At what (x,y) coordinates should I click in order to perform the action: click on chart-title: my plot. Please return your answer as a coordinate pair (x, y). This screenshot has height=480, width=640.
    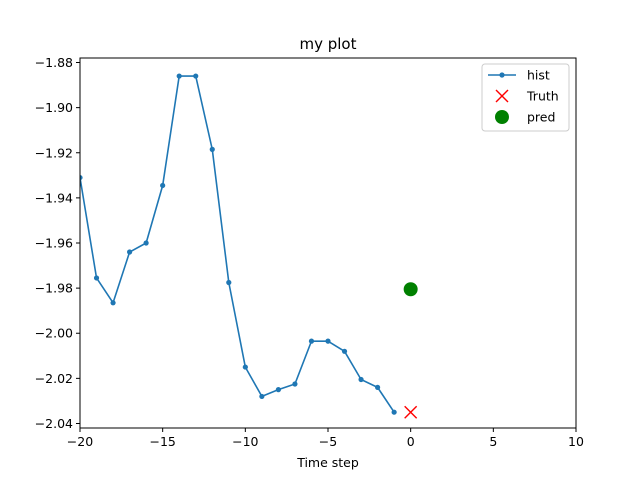
    Looking at the image, I should click on (327, 44).